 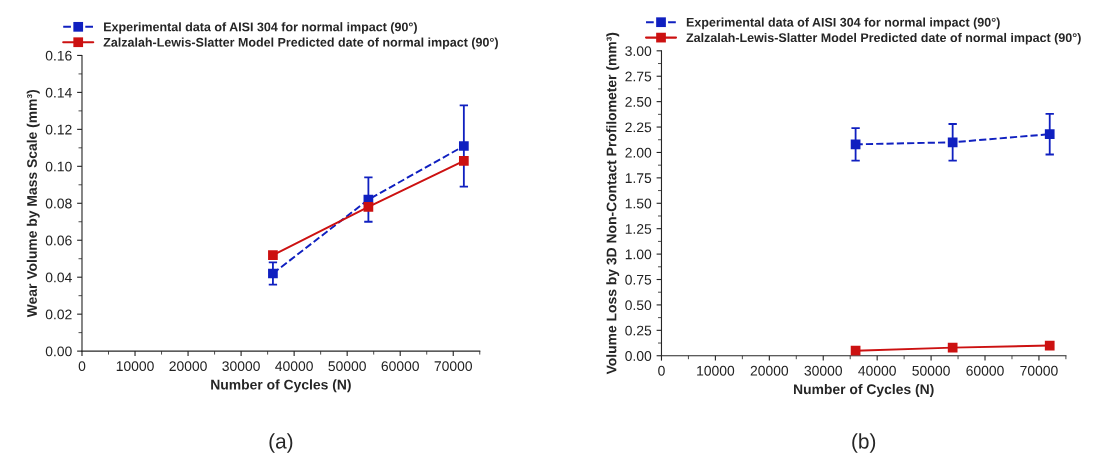 What do you see at coordinates (58, 240) in the screenshot?
I see `y-tick-label: 0.06` at bounding box center [58, 240].